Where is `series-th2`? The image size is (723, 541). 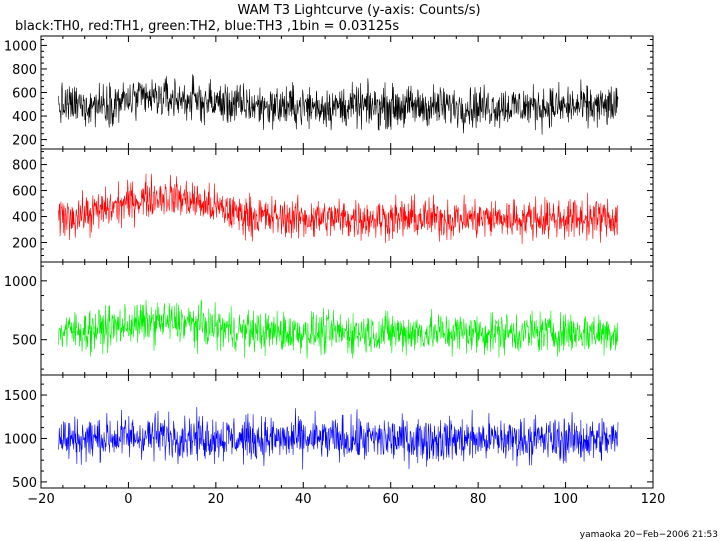 series-th2 is located at coordinates (338, 329).